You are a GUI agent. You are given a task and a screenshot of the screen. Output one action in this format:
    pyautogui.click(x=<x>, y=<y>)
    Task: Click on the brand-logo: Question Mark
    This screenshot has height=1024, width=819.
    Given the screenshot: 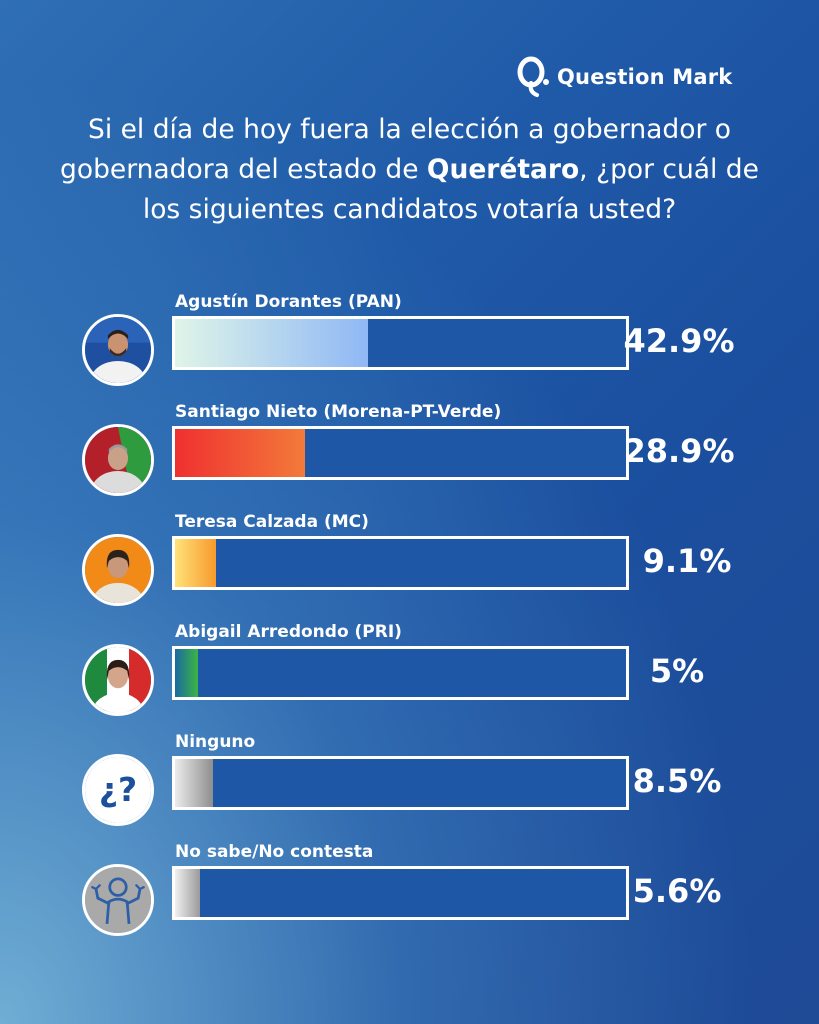 What is the action you would take?
    pyautogui.click(x=623, y=77)
    